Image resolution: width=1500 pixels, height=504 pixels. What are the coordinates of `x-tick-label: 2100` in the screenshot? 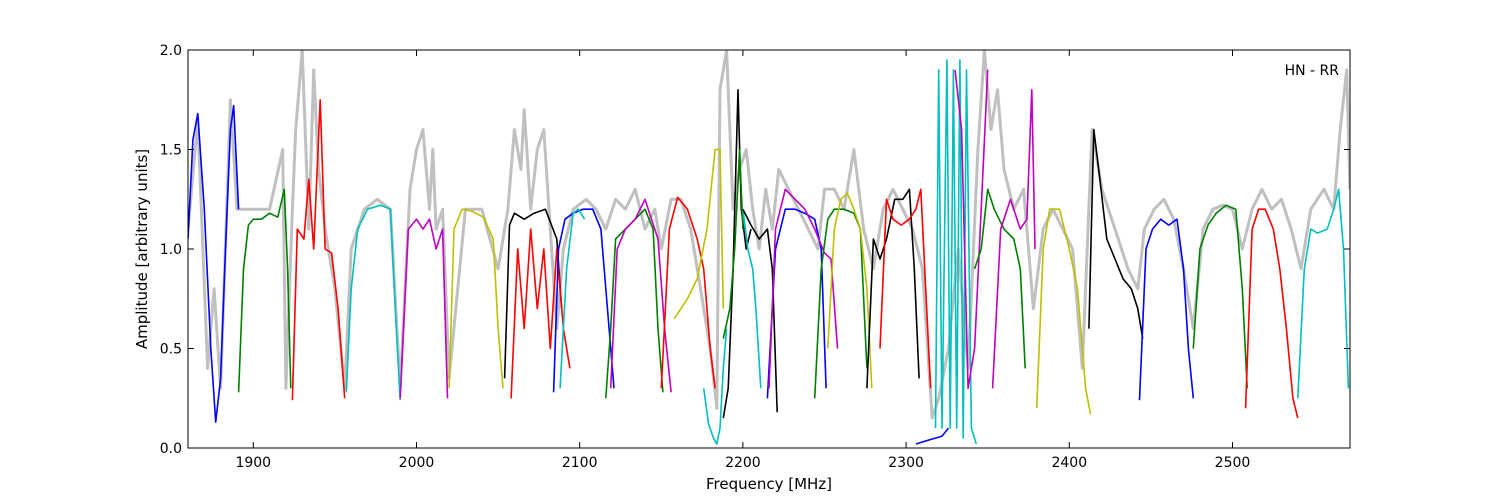 It's located at (580, 463).